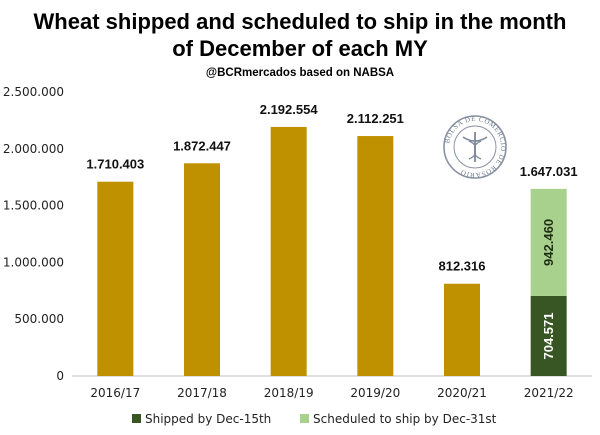 The width and height of the screenshot is (600, 435). I want to click on x-tick-label: 2016/17, so click(115, 393).